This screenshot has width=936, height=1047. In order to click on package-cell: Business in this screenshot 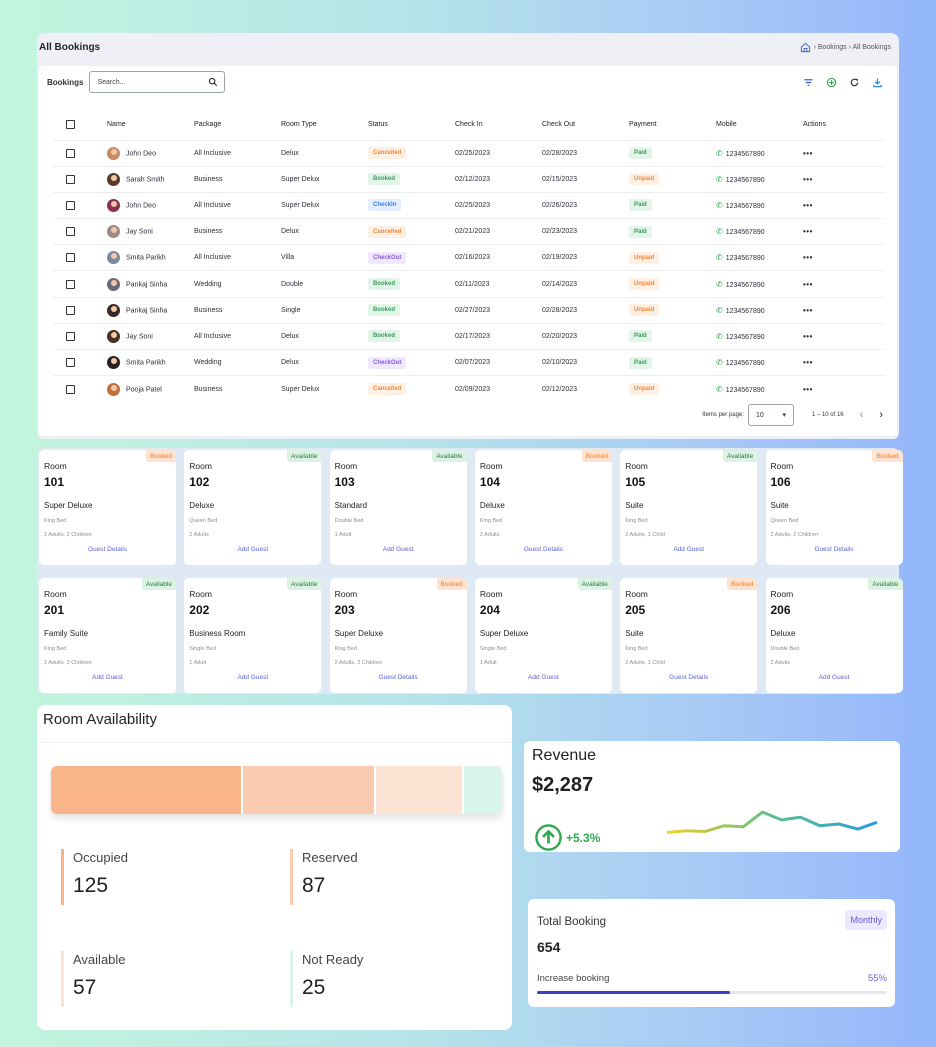, I will do `click(235, 179)`.